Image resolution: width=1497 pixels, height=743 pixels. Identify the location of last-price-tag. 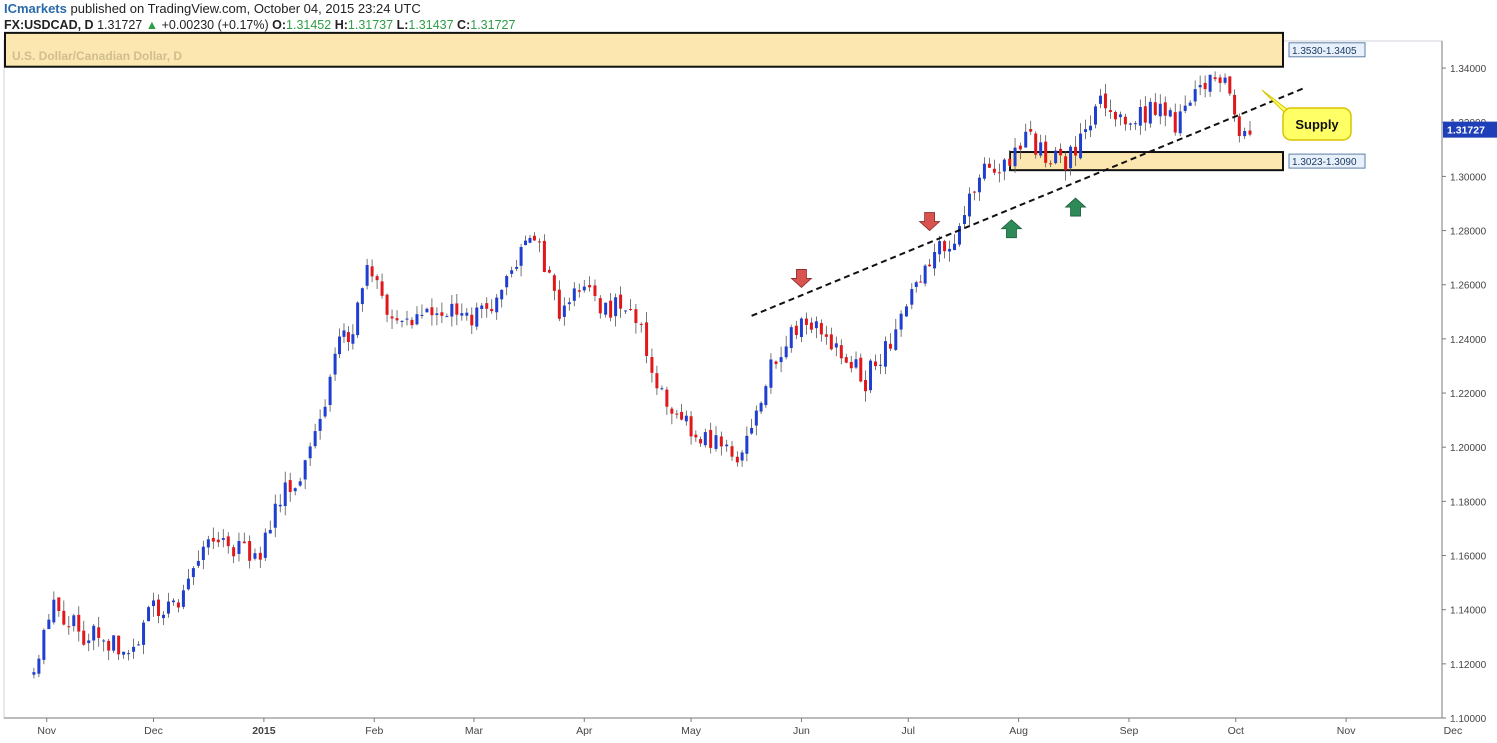
(1470, 129).